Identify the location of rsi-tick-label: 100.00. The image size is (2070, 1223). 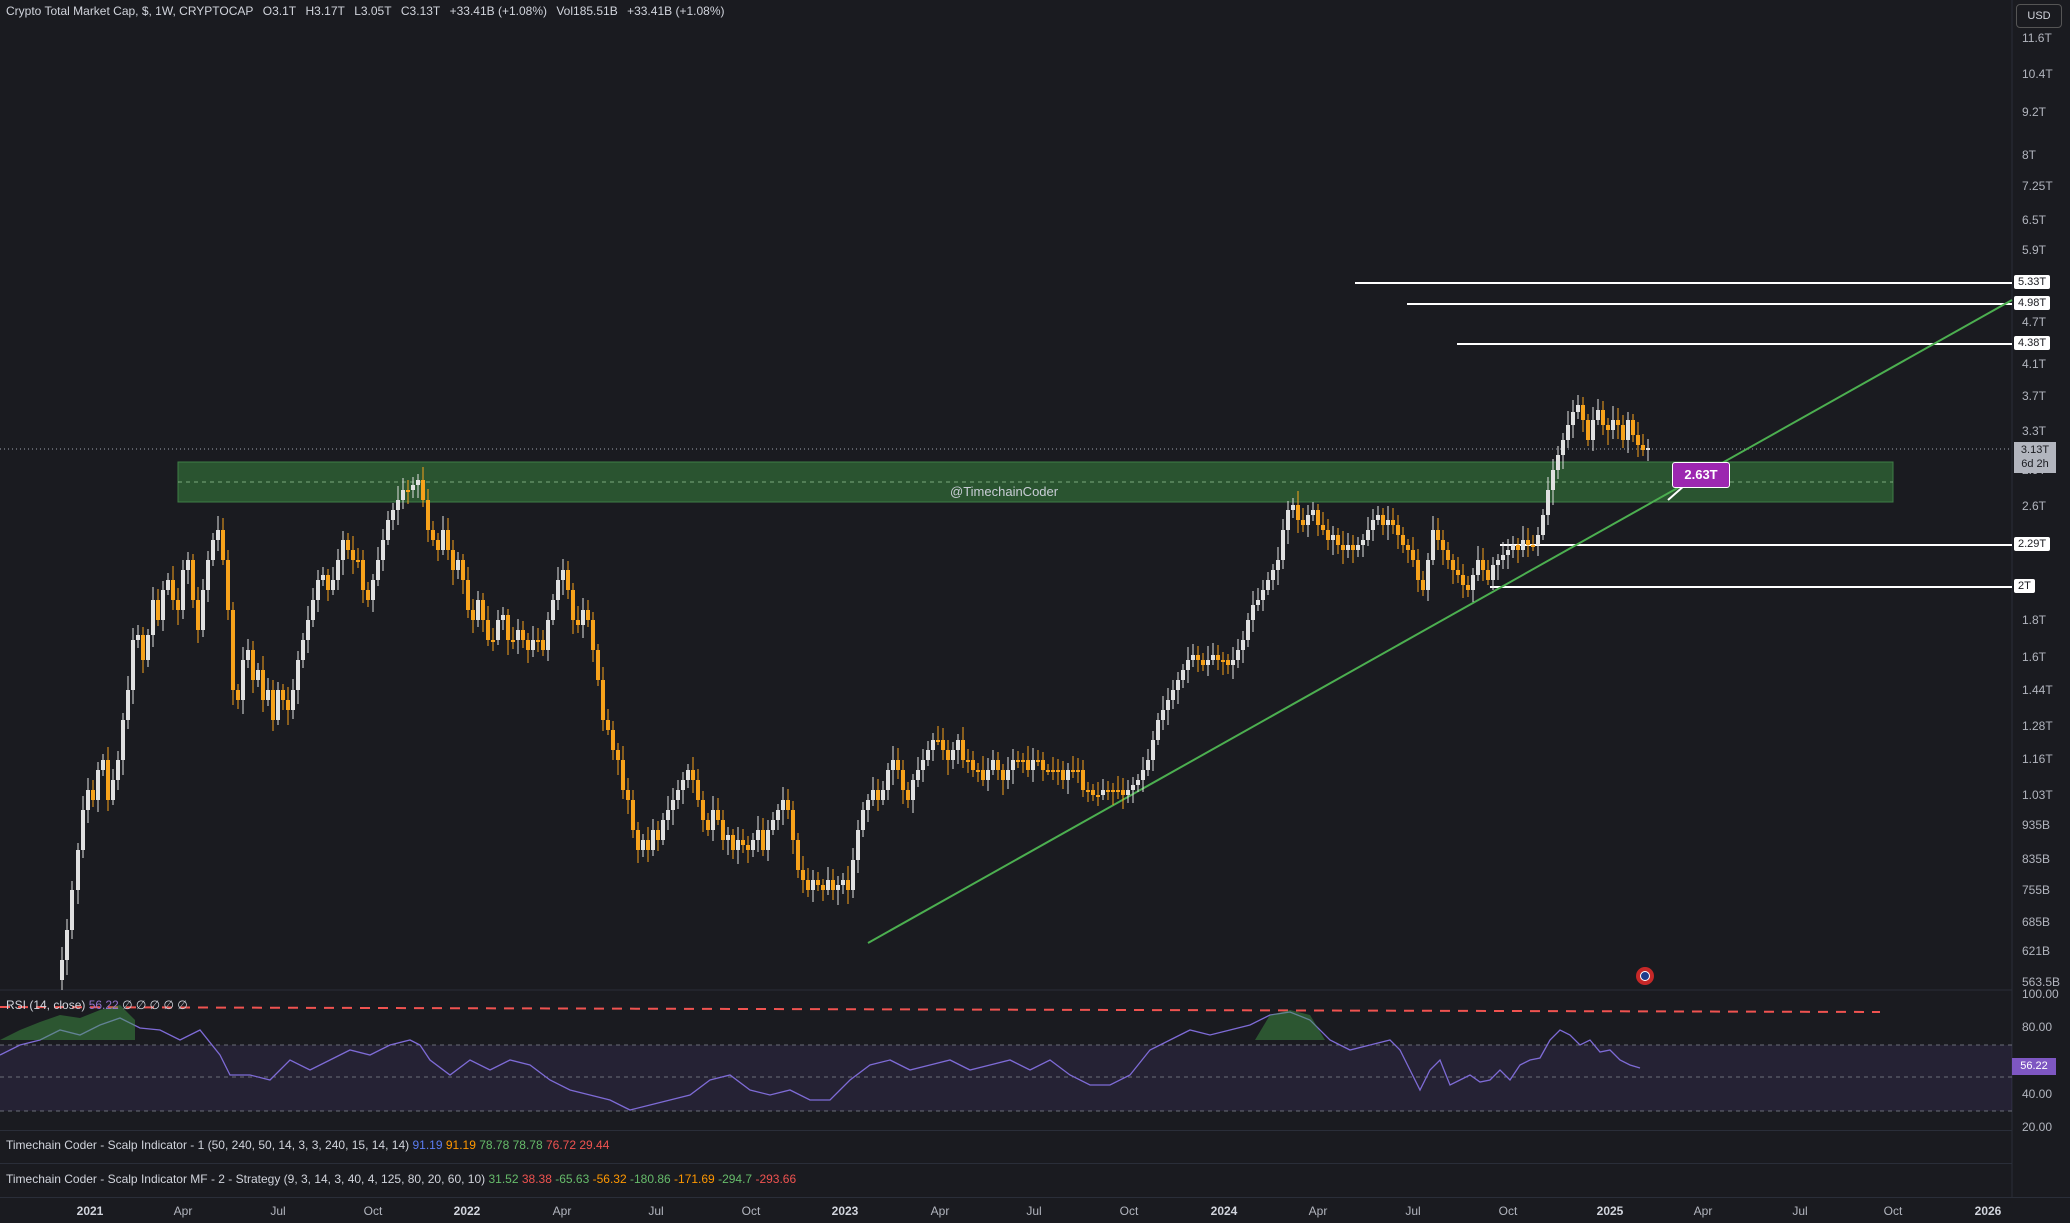
(2040, 994).